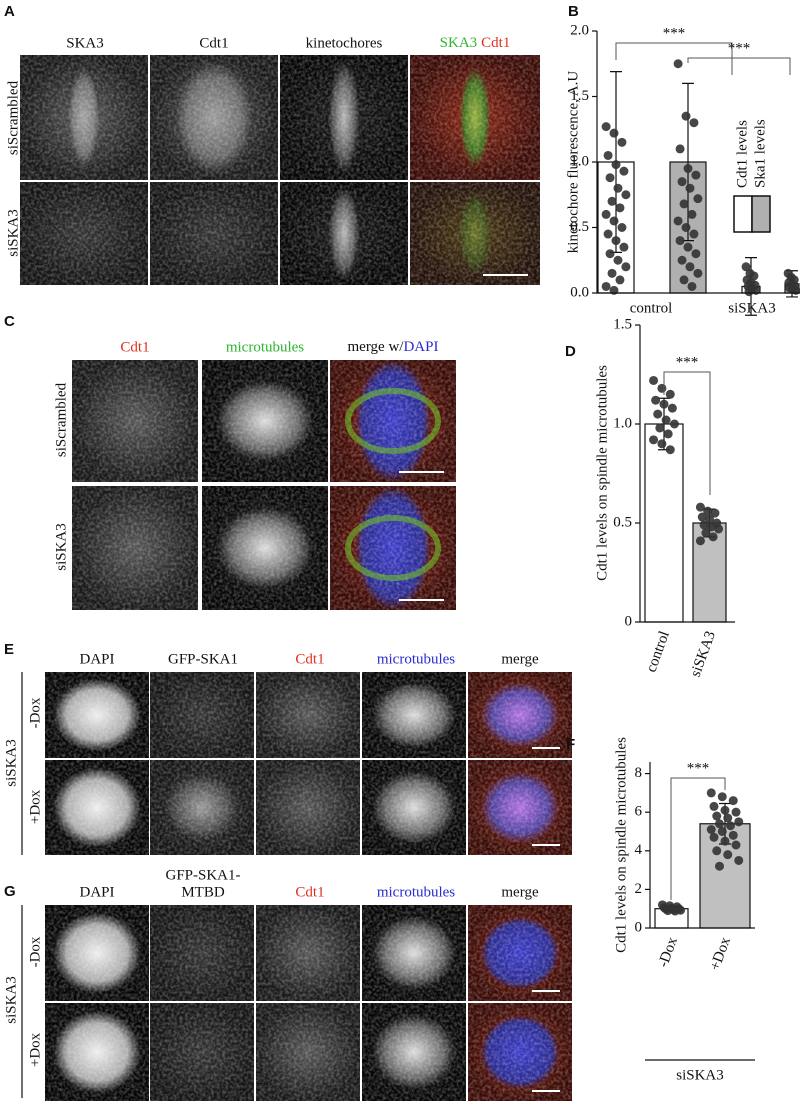  Describe the element at coordinates (720, 954) in the screenshot. I see `x-tick-label: +Dox` at that location.